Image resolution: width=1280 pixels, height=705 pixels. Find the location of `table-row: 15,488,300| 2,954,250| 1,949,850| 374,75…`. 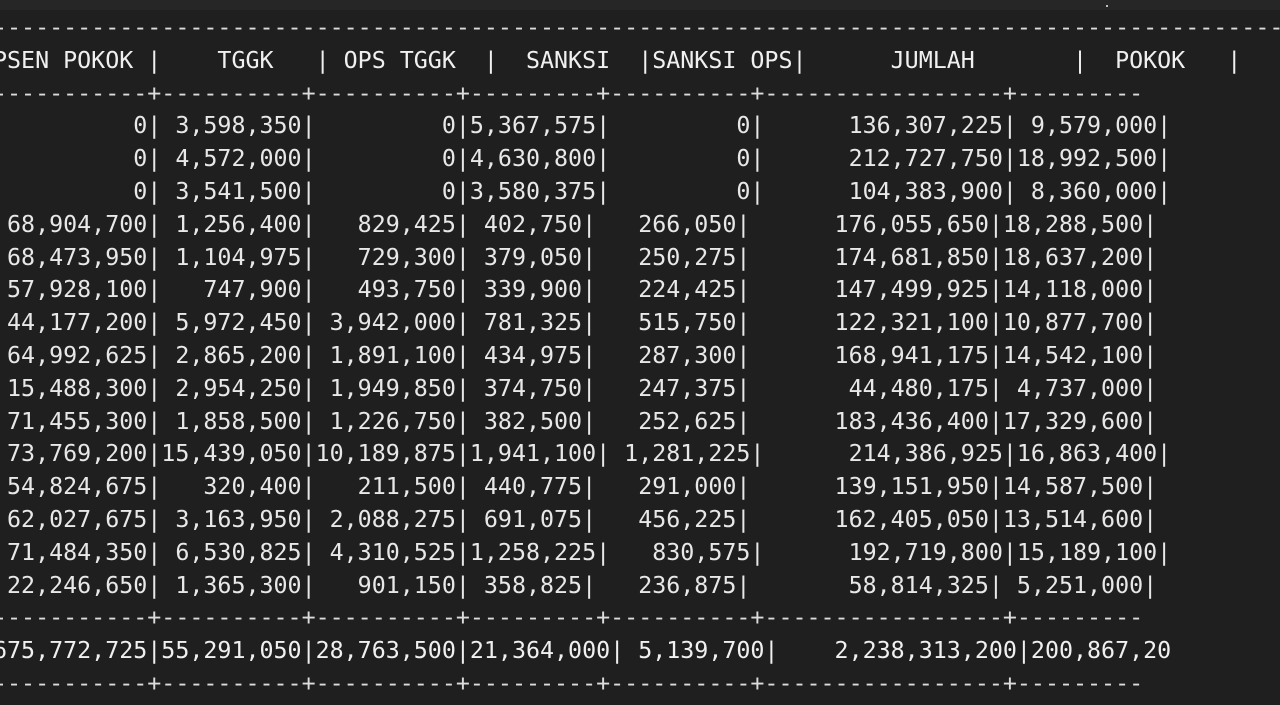

table-row: 15,488,300| 2,954,250| 1,949,850| 374,75… is located at coordinates (579, 388).